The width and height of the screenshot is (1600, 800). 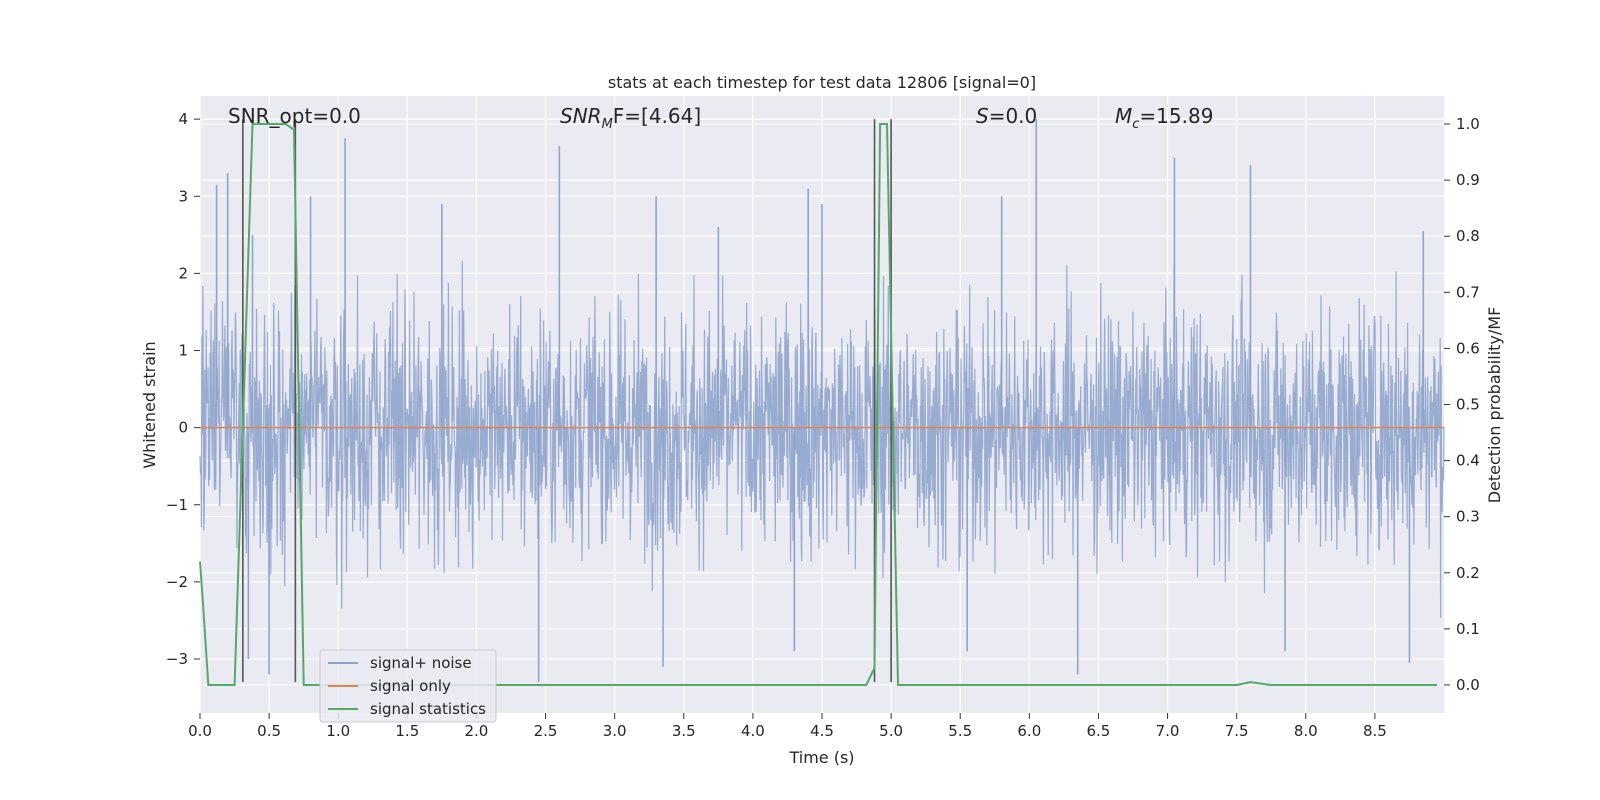 I want to click on x-tick-label: 3.5, so click(x=684, y=731).